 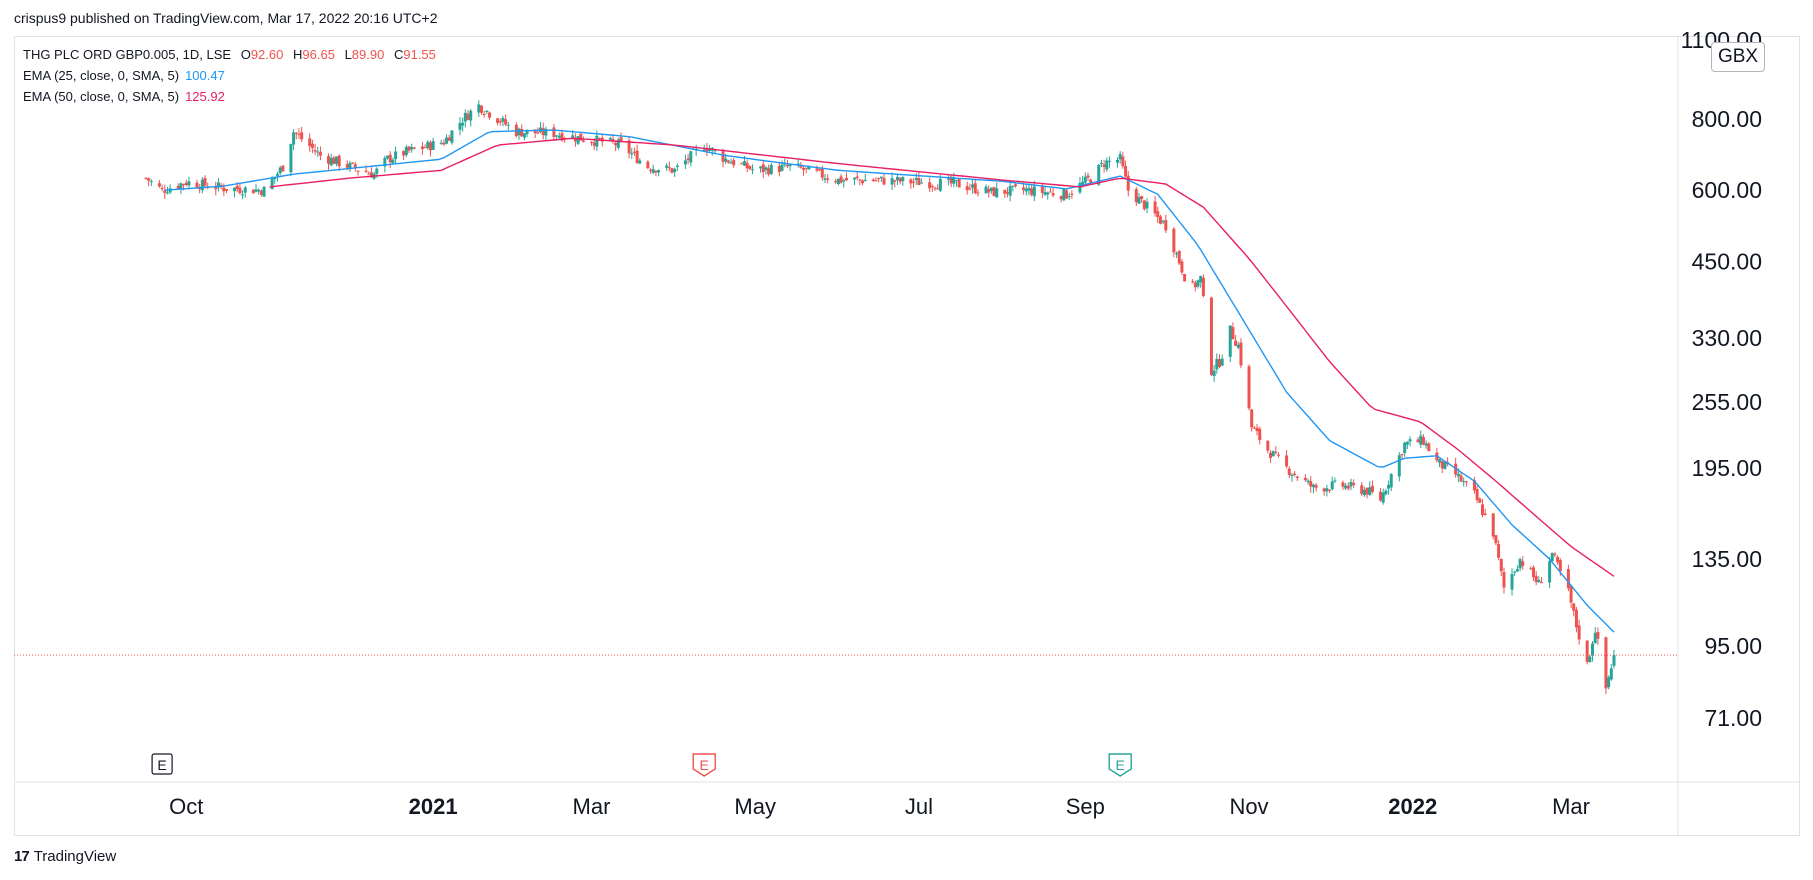 I want to click on legend-ema25-row: EMA (25, close, 0, SMA, 5) 100.47, so click(x=229, y=75).